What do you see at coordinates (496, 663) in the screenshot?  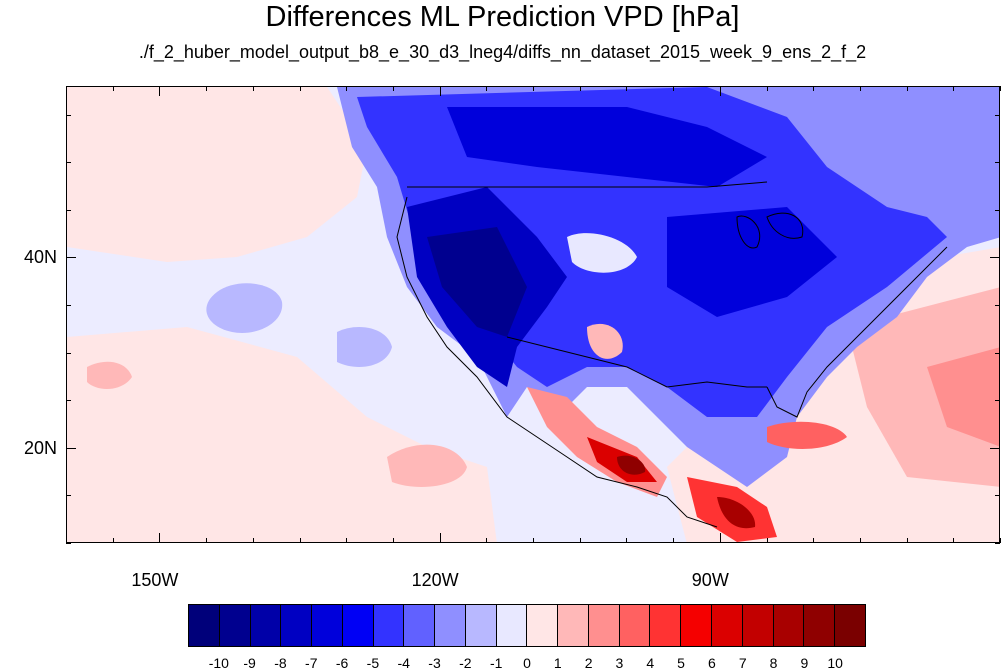 I see `colorbar-label: -1` at bounding box center [496, 663].